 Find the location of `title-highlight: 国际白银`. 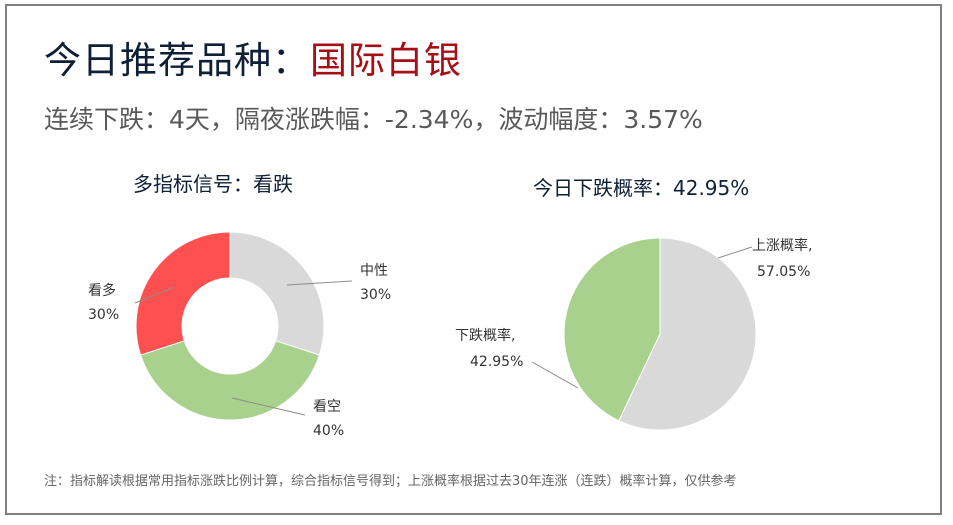

title-highlight: 国际白银 is located at coordinates (386, 60).